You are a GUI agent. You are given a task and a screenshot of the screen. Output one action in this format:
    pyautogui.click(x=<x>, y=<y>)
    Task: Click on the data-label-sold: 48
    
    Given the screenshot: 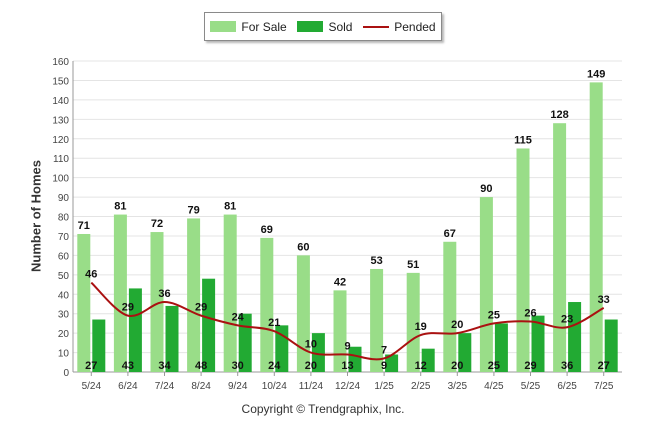 What is the action you would take?
    pyautogui.click(x=201, y=366)
    